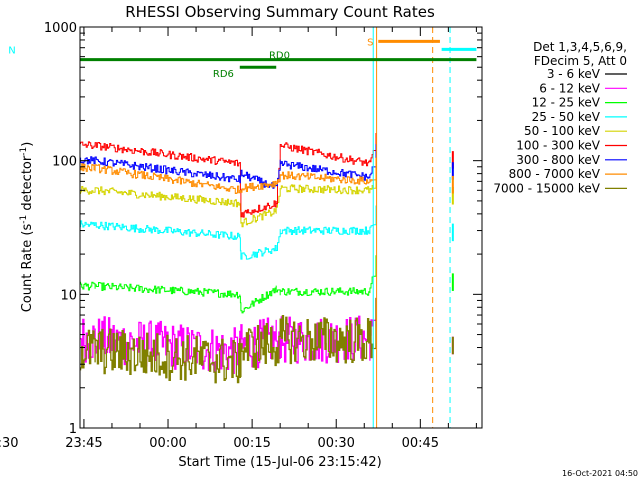 The width and height of the screenshot is (640, 480). I want to click on legend-entry-label: 100 - 300 keV, so click(558, 146).